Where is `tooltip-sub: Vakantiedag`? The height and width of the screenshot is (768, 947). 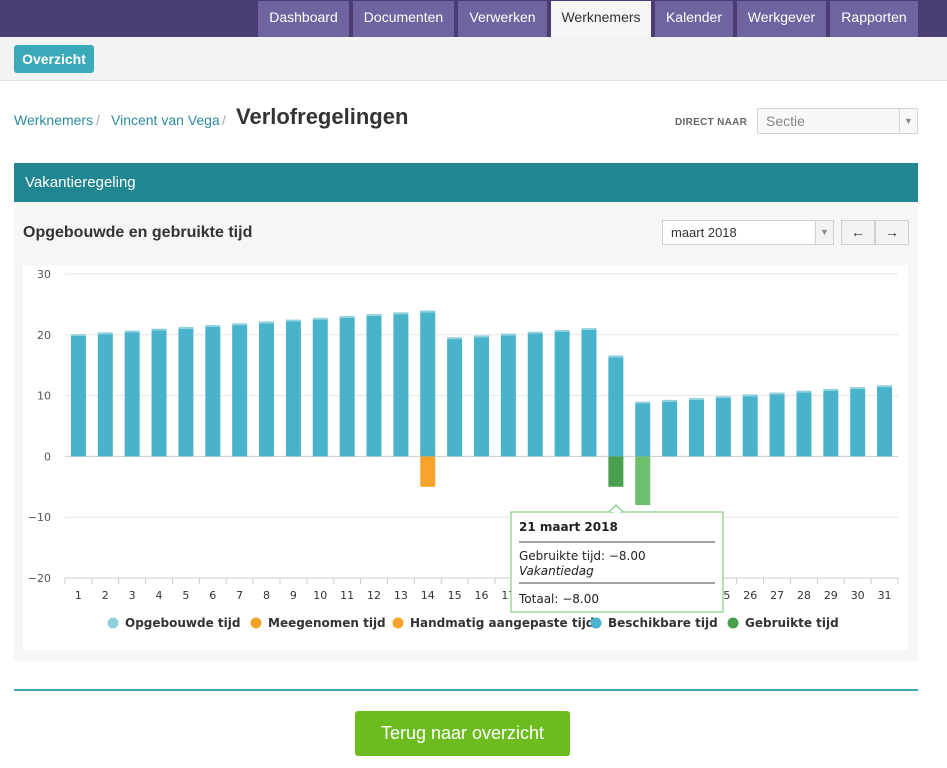 tooltip-sub: Vakantiedag is located at coordinates (556, 571).